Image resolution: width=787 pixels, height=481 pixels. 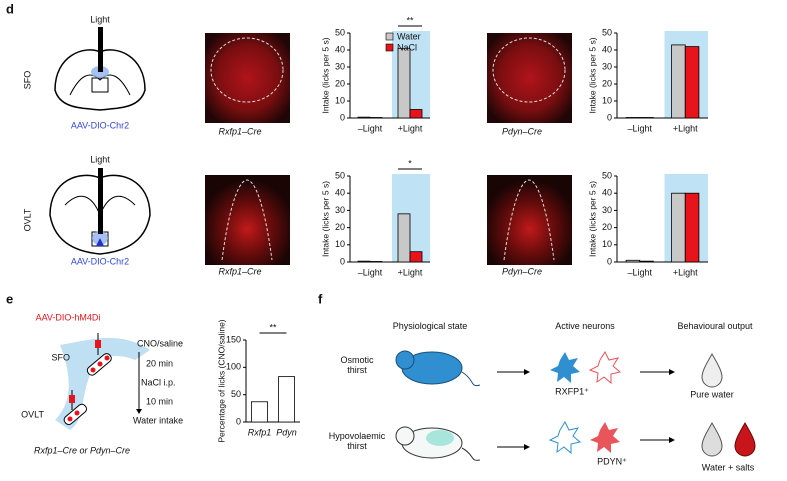 What do you see at coordinates (357, 441) in the screenshot?
I see `state-label: Hypovolaemic thirst` at bounding box center [357, 441].